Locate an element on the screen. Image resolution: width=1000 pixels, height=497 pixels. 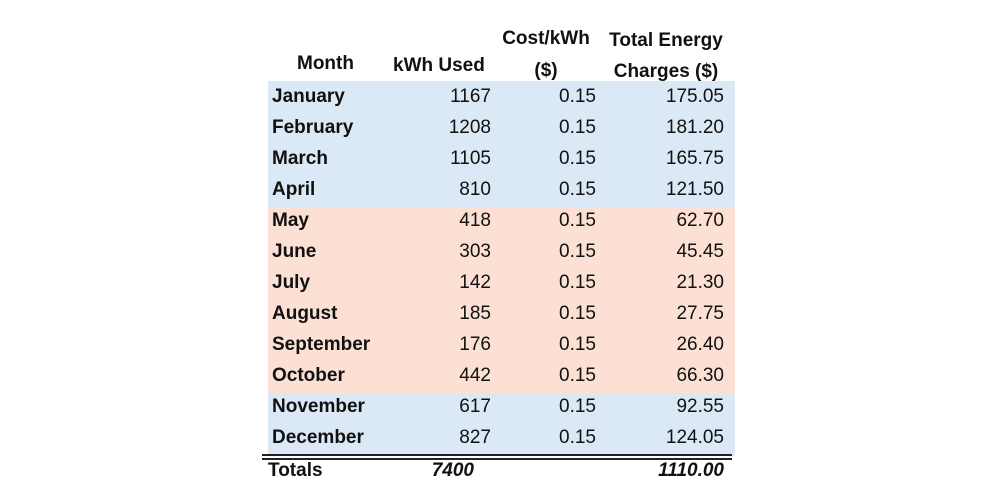
month-cell: January is located at coordinates (308, 96).